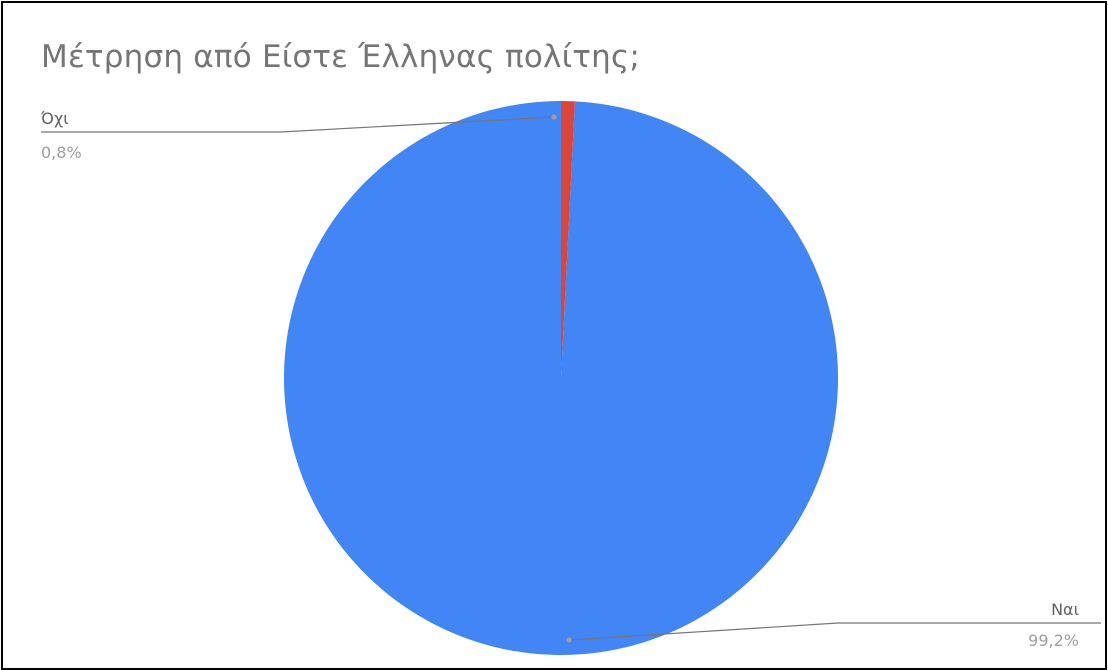 The height and width of the screenshot is (670, 1108). I want to click on pie-slice-no, so click(568, 239).